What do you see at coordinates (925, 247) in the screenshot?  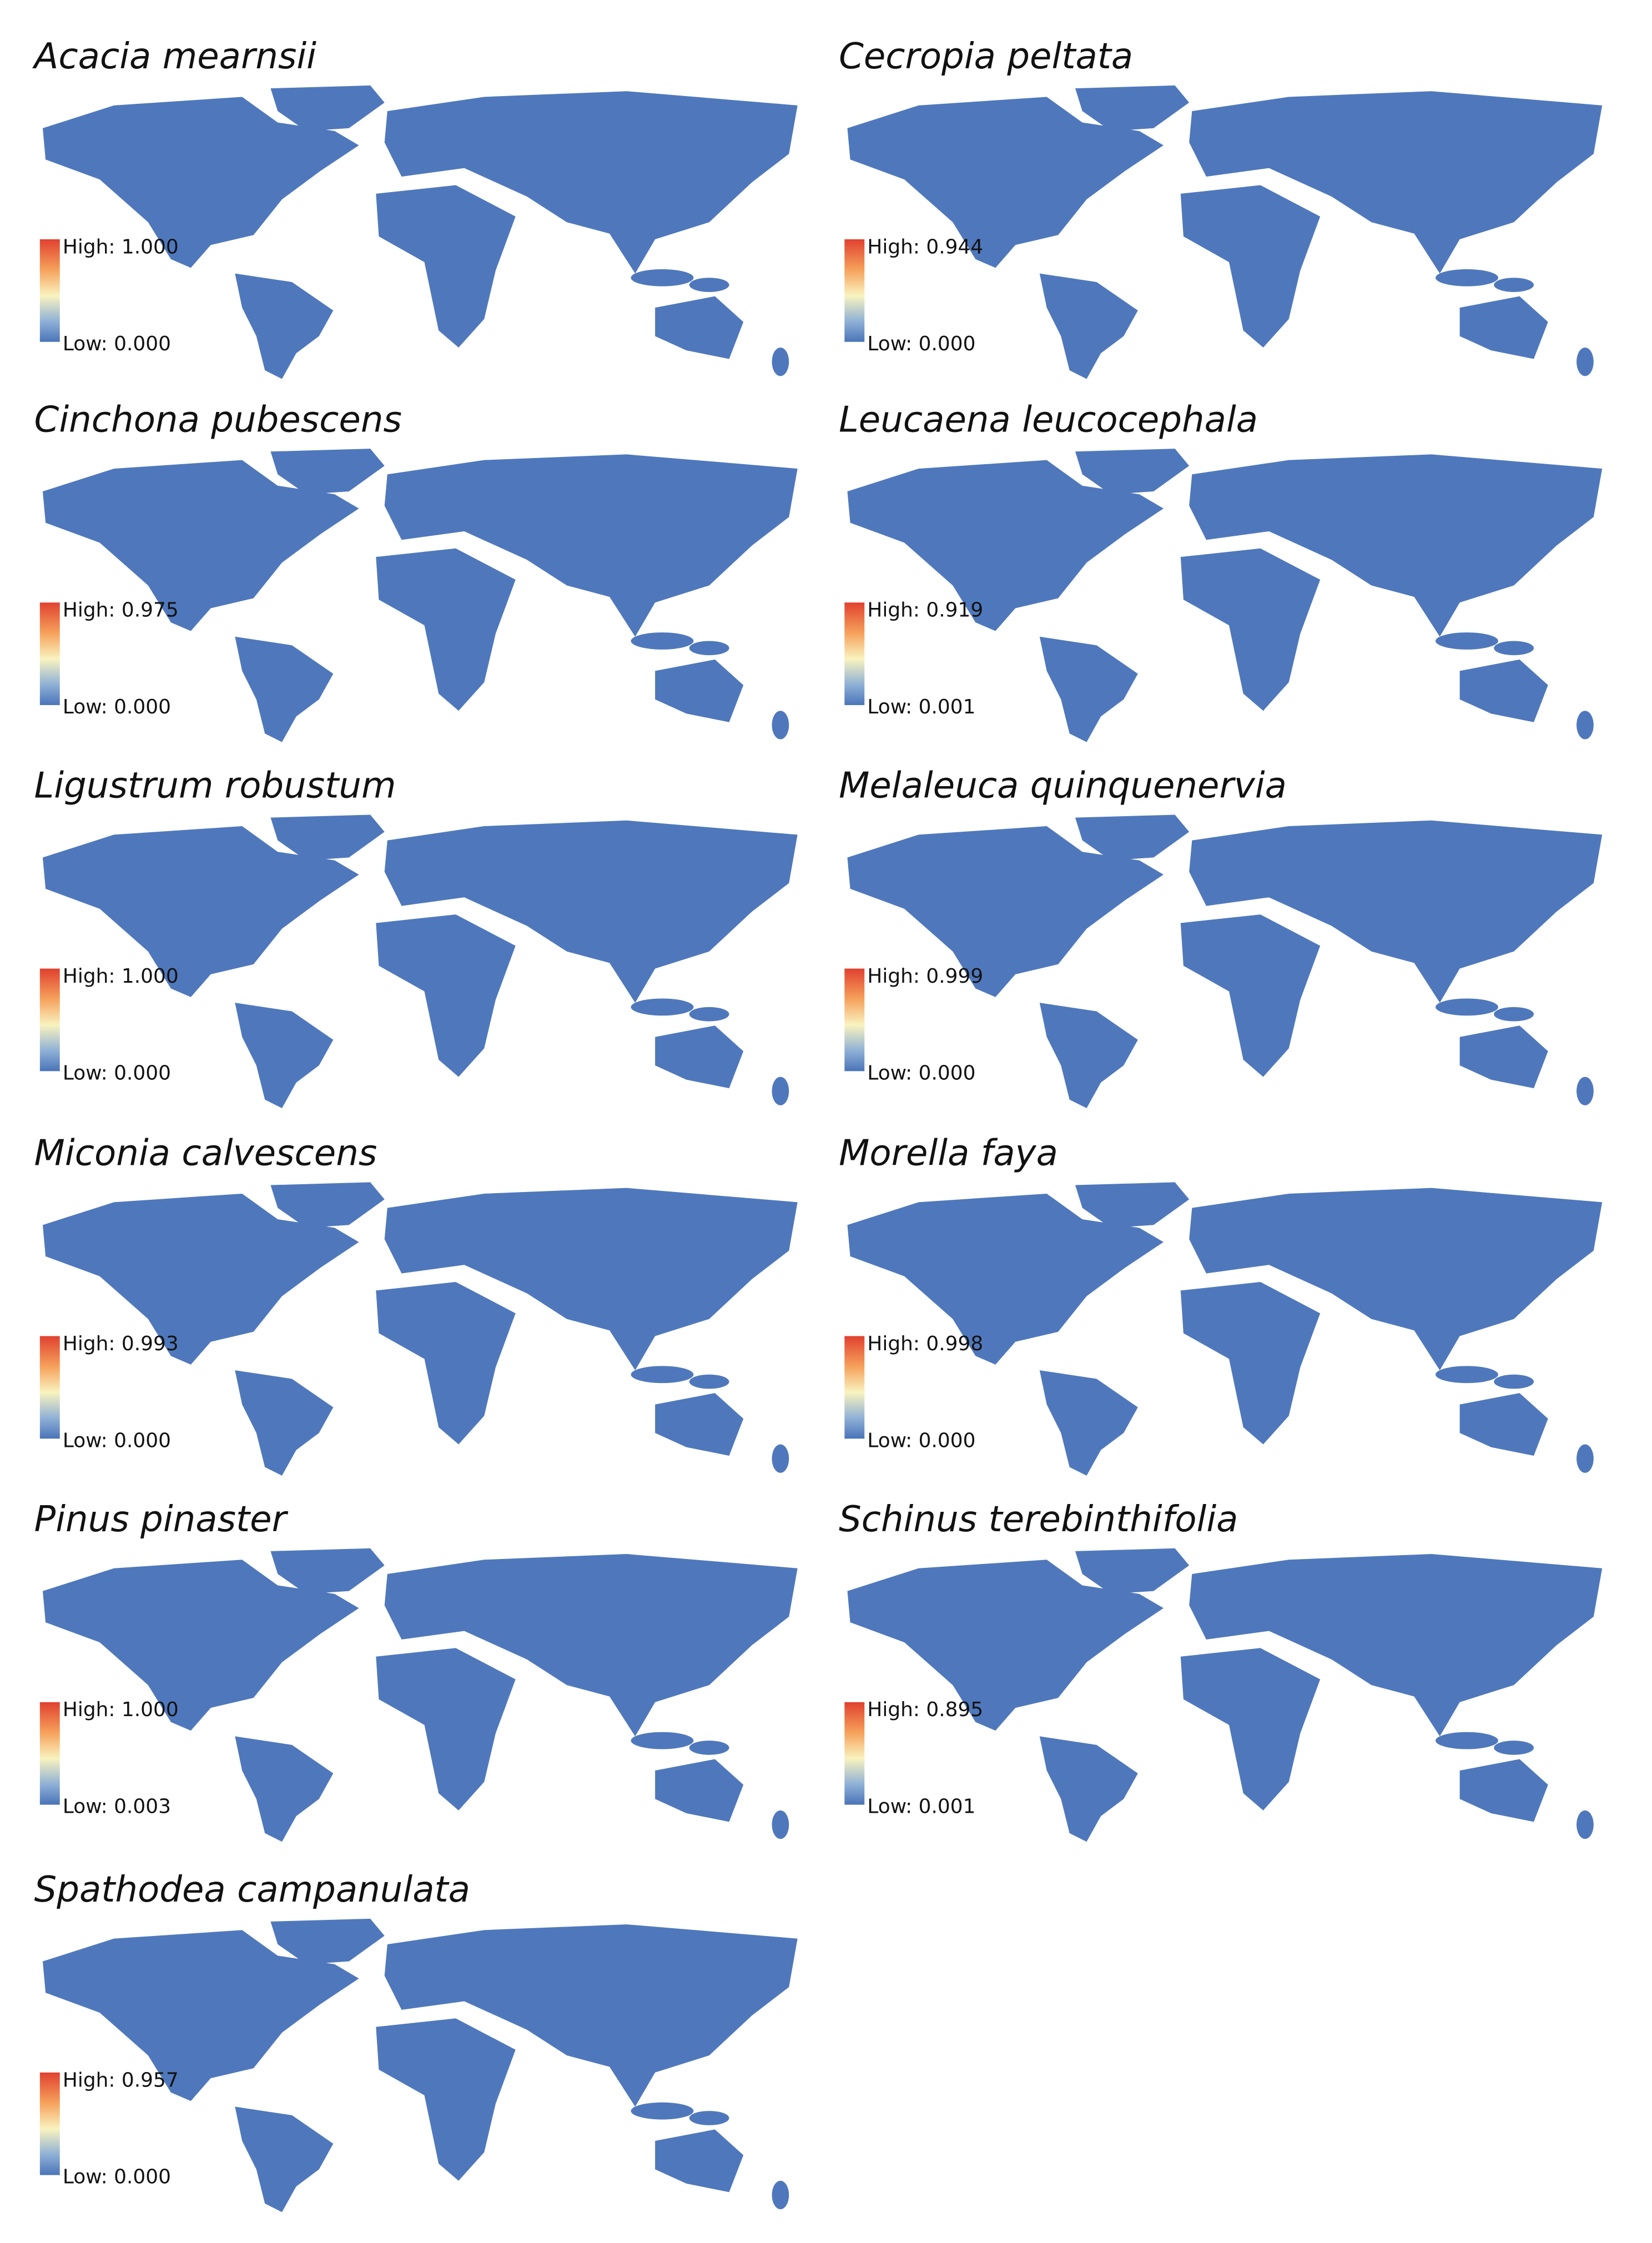 I see `legend-high: High: 0.944` at bounding box center [925, 247].